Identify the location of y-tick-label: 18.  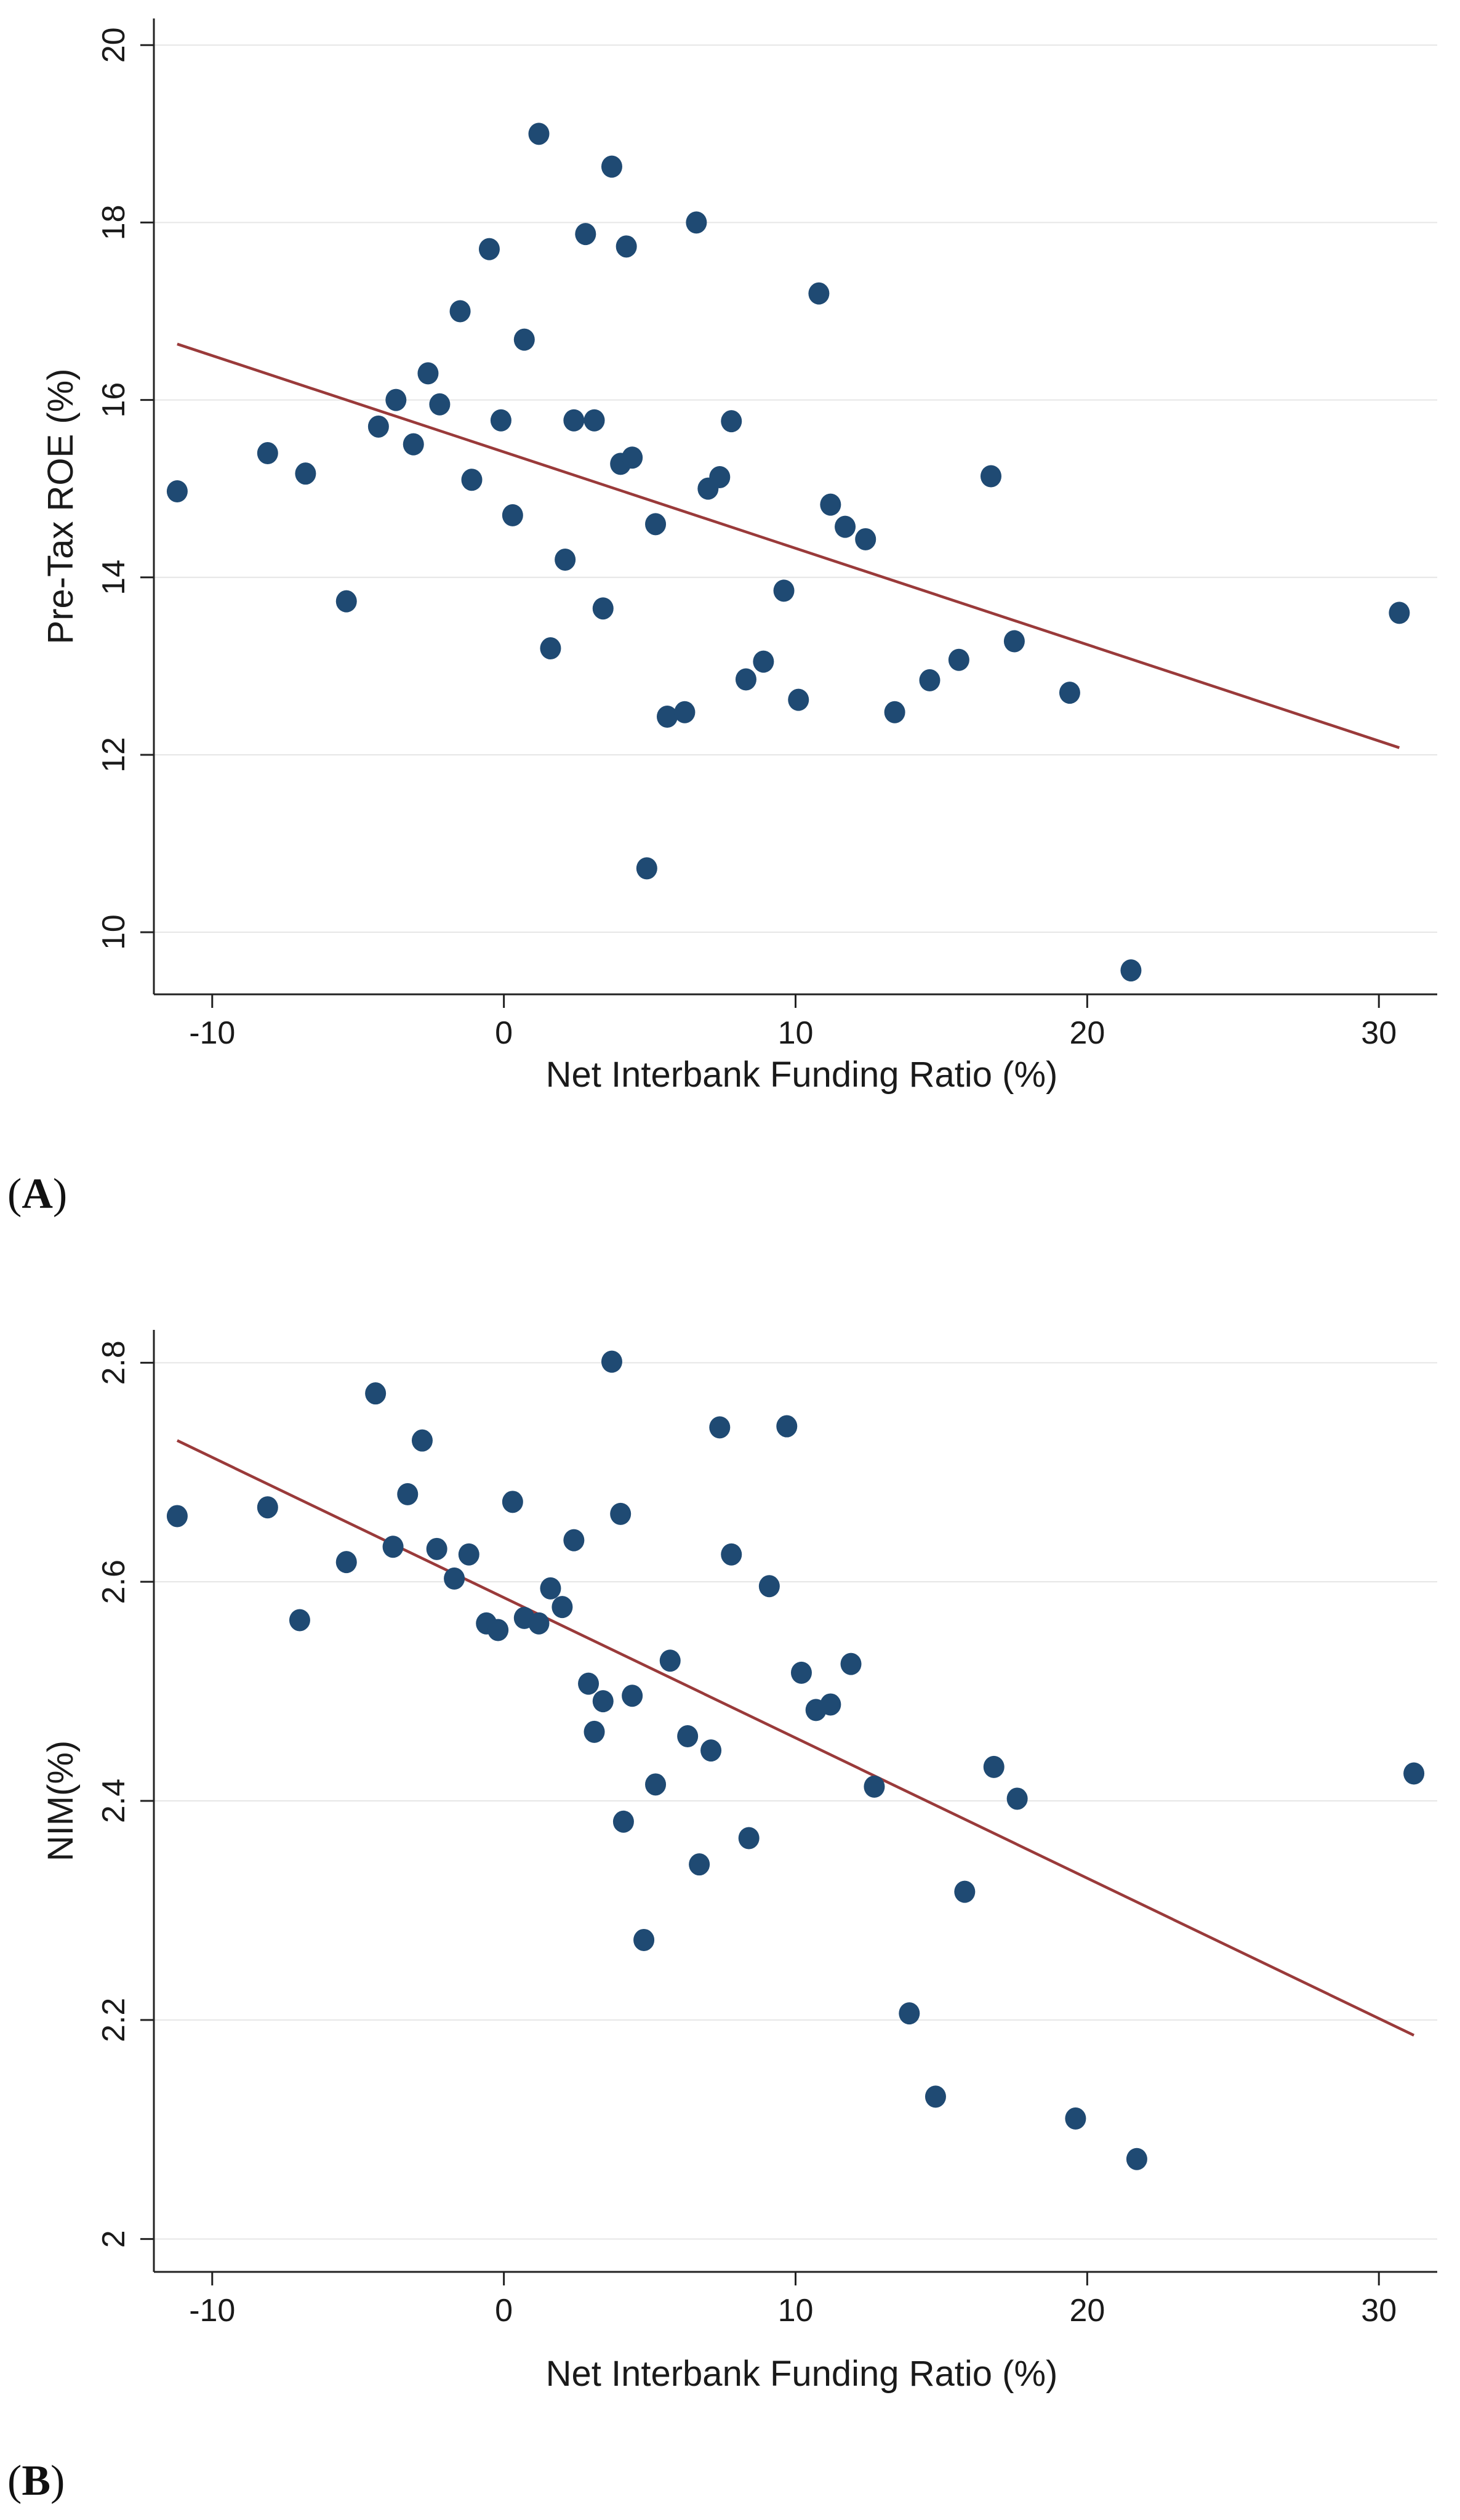
(114, 222).